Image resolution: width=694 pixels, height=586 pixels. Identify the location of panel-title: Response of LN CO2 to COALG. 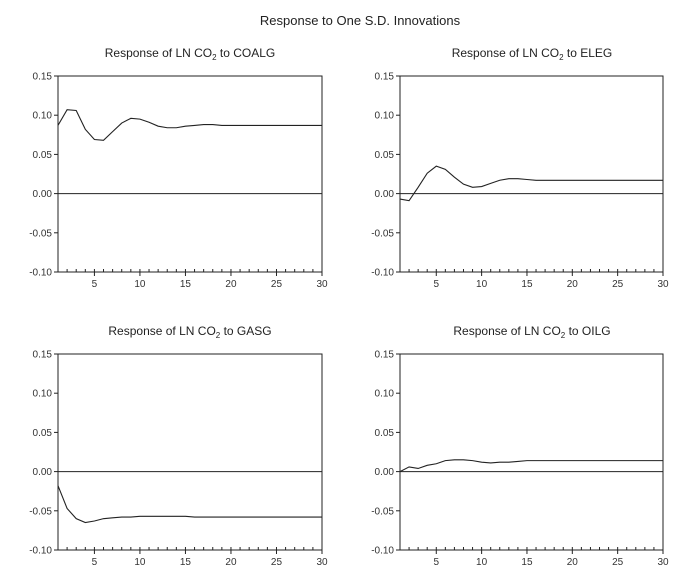
(190, 54).